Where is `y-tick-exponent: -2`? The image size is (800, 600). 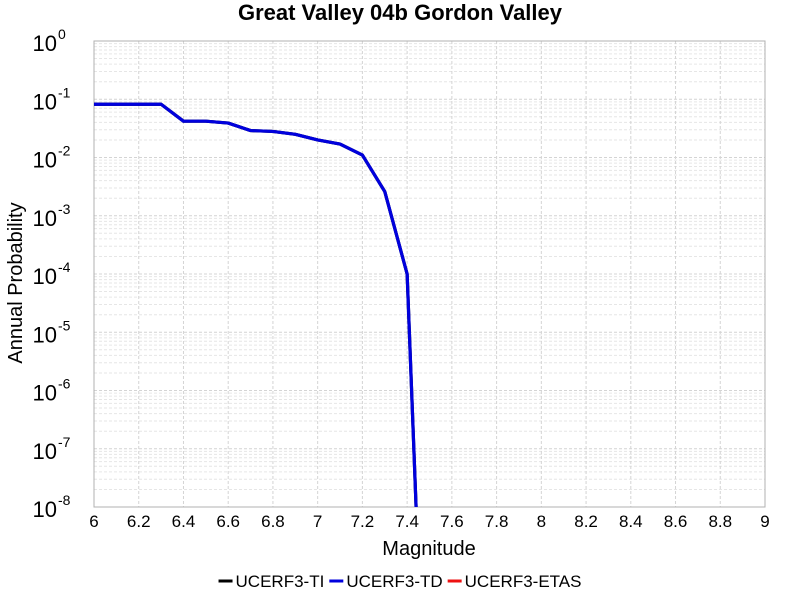
y-tick-exponent: -2 is located at coordinates (64, 151).